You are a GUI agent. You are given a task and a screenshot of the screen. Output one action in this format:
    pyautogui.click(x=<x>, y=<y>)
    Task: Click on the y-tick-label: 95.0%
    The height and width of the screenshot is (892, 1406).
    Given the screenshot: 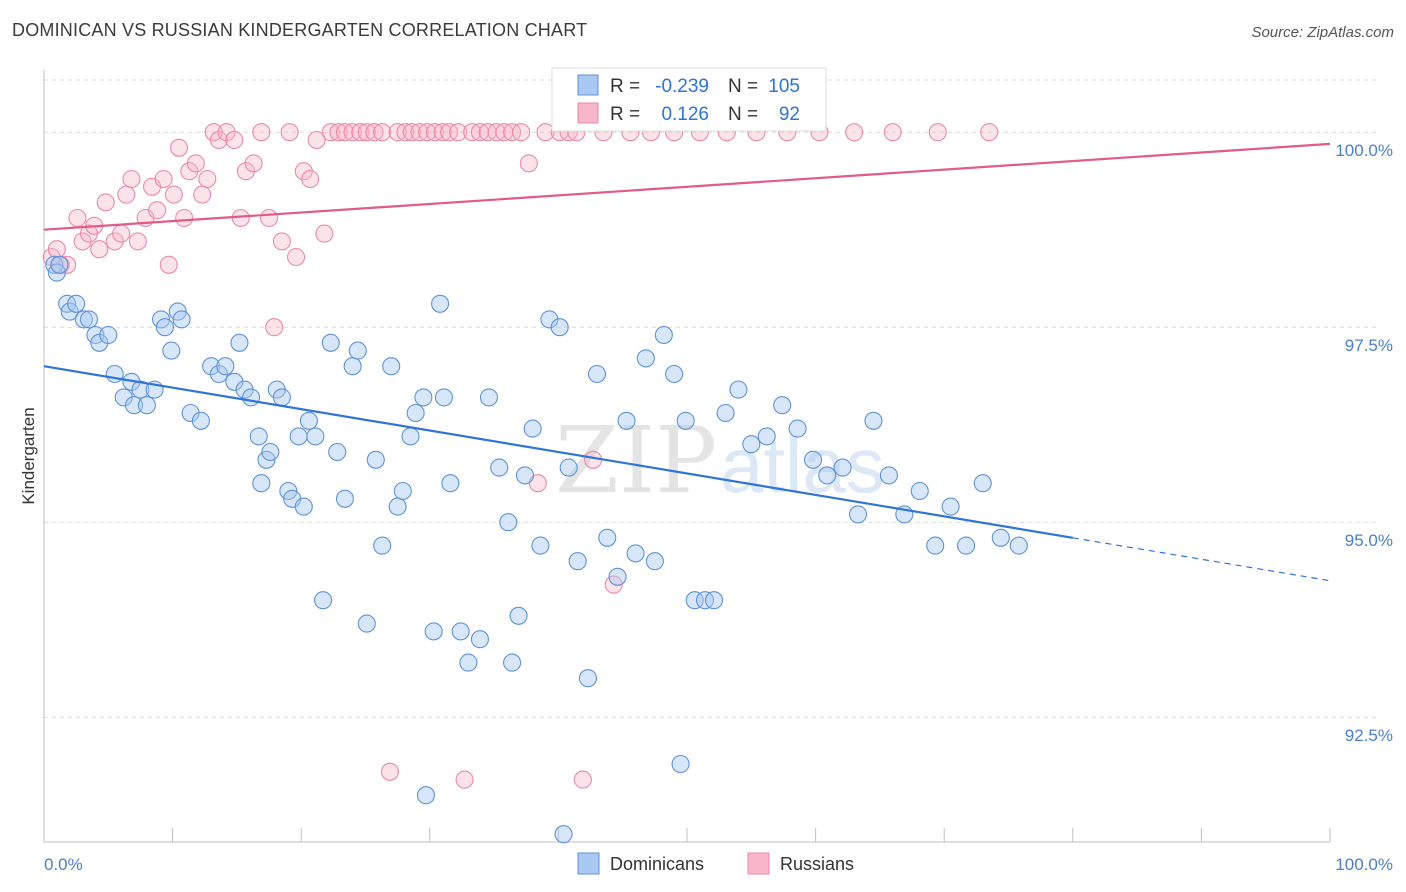 What is the action you would take?
    pyautogui.click(x=1369, y=540)
    